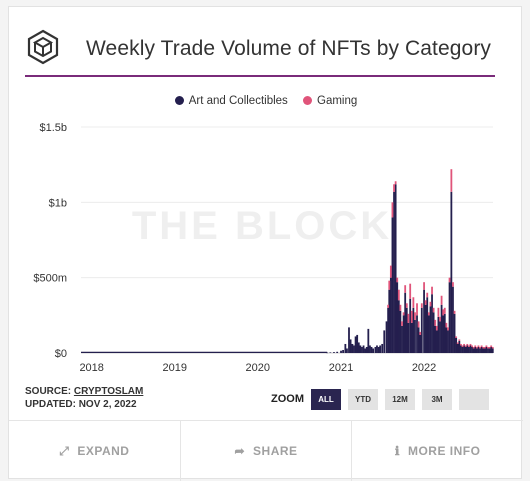  Describe the element at coordinates (444, 451) in the screenshot. I see `more-info-label: MORE INFO` at that location.